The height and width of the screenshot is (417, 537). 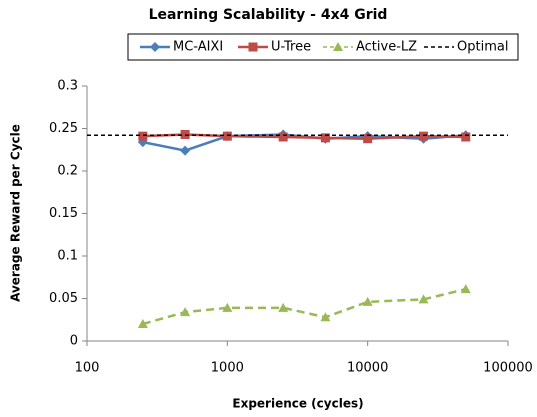 What do you see at coordinates (63, 128) in the screenshot?
I see `y-tick-label: 0.25` at bounding box center [63, 128].